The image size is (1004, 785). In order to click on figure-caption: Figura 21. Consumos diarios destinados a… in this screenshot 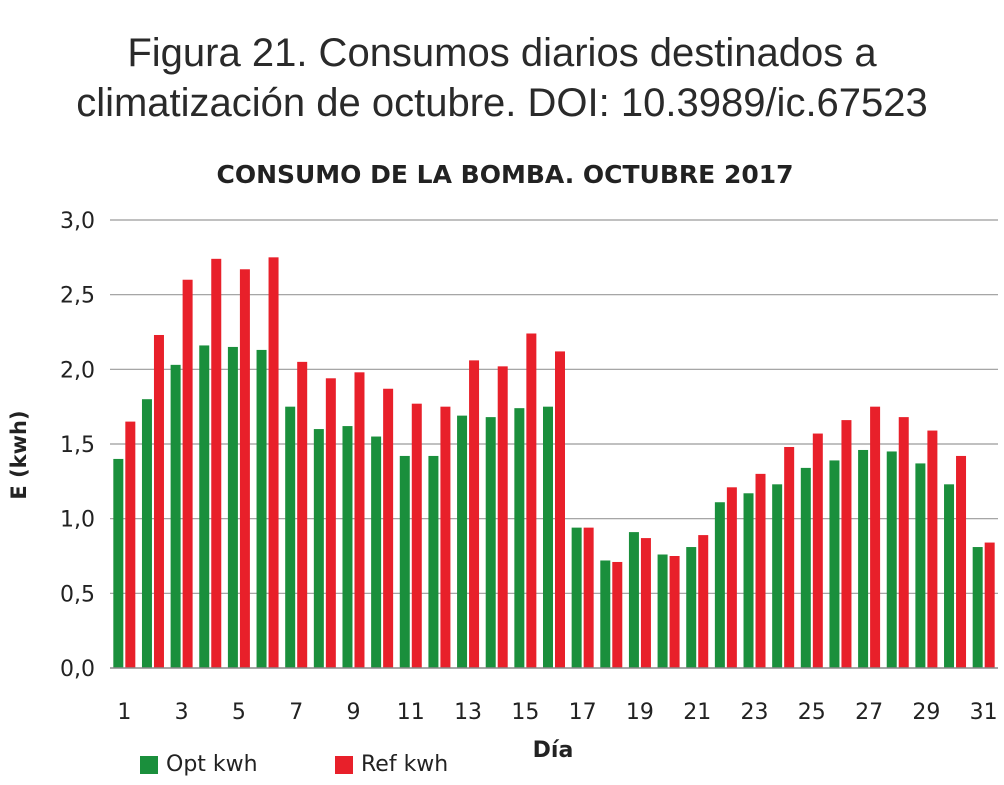, I will do `click(502, 78)`.